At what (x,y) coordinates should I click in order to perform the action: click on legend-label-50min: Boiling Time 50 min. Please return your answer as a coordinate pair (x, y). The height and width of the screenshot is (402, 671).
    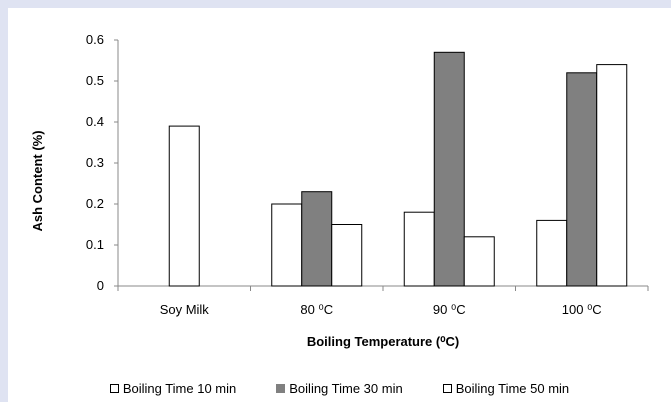
    Looking at the image, I should click on (512, 388).